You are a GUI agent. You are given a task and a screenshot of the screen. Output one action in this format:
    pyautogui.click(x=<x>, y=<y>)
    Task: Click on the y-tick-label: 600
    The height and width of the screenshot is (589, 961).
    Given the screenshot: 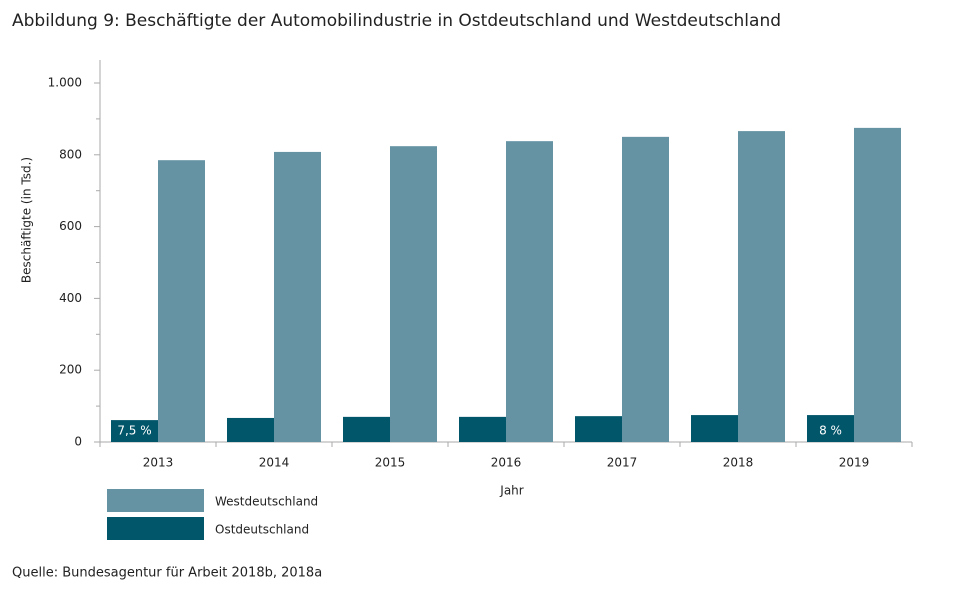 What is the action you would take?
    pyautogui.click(x=70, y=226)
    